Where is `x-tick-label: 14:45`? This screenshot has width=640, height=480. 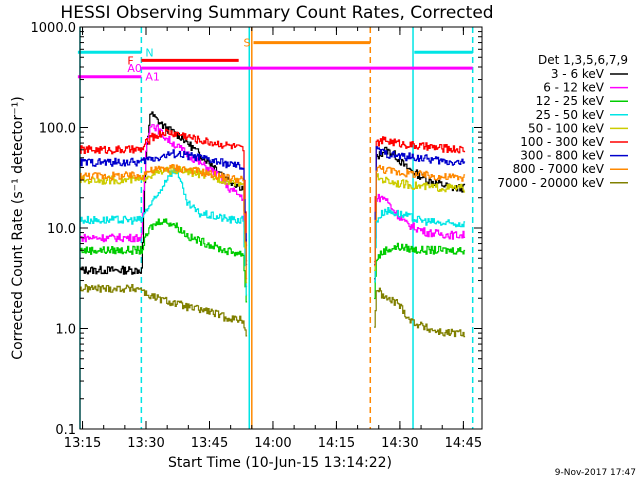 x-tick-label: 14:45 is located at coordinates (463, 443).